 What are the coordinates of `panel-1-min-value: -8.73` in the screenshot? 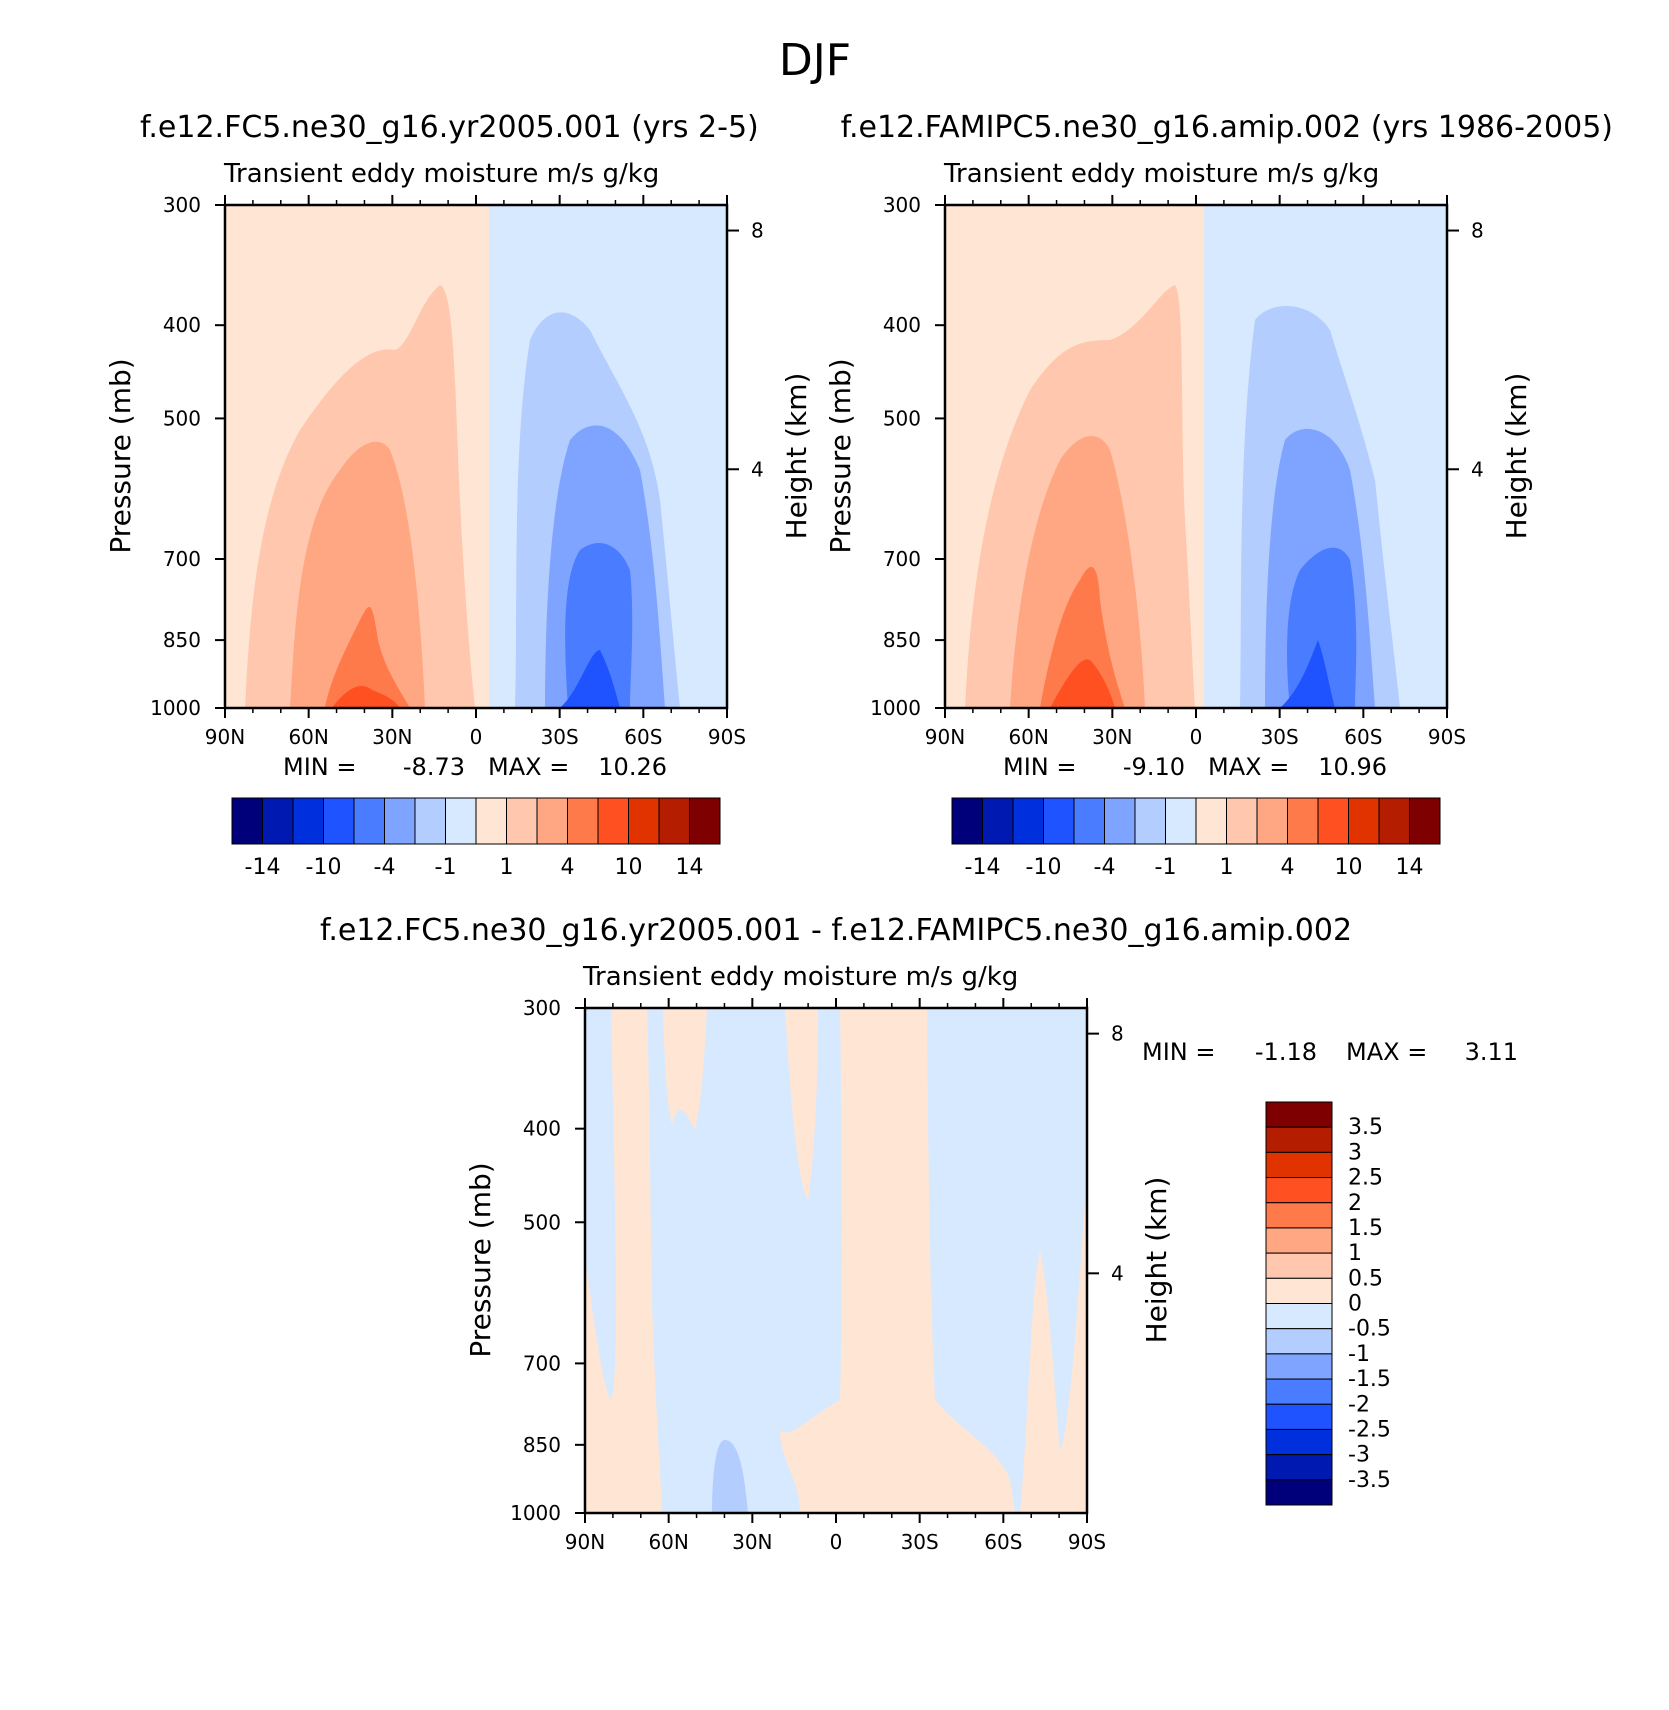 It's located at (434, 767).